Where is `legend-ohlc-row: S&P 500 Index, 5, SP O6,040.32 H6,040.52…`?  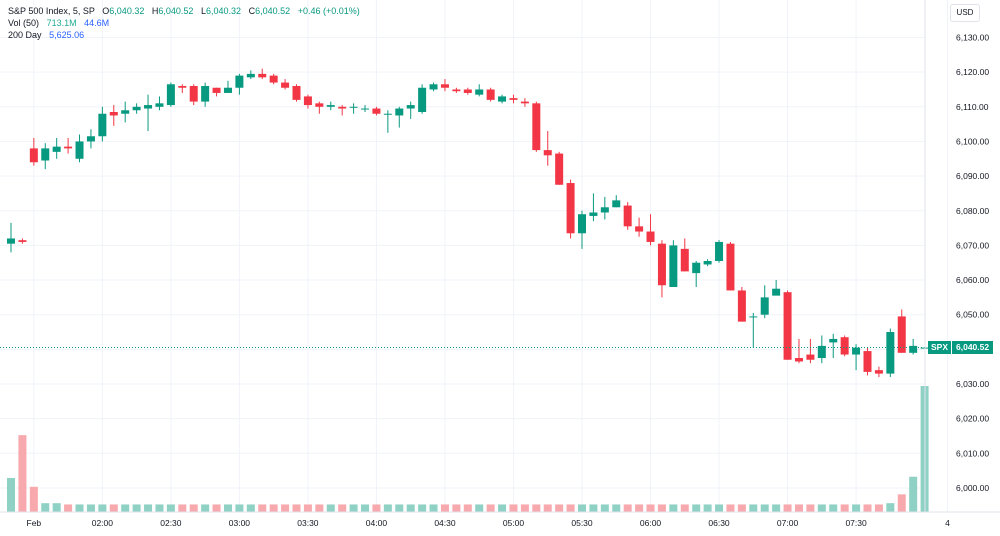
legend-ohlc-row: S&P 500 Index, 5, SP O6,040.32 H6,040.52… is located at coordinates (184, 11).